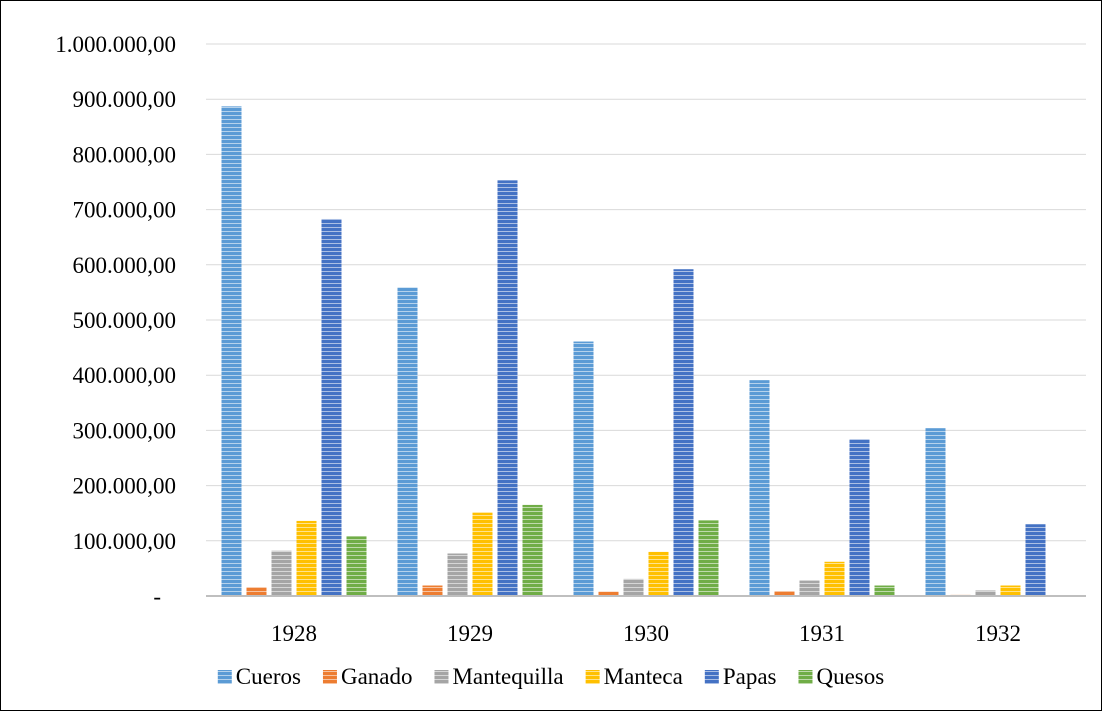 The width and height of the screenshot is (1102, 711). What do you see at coordinates (125, 541) in the screenshot?
I see `y-tick-label: 100.000,00` at bounding box center [125, 541].